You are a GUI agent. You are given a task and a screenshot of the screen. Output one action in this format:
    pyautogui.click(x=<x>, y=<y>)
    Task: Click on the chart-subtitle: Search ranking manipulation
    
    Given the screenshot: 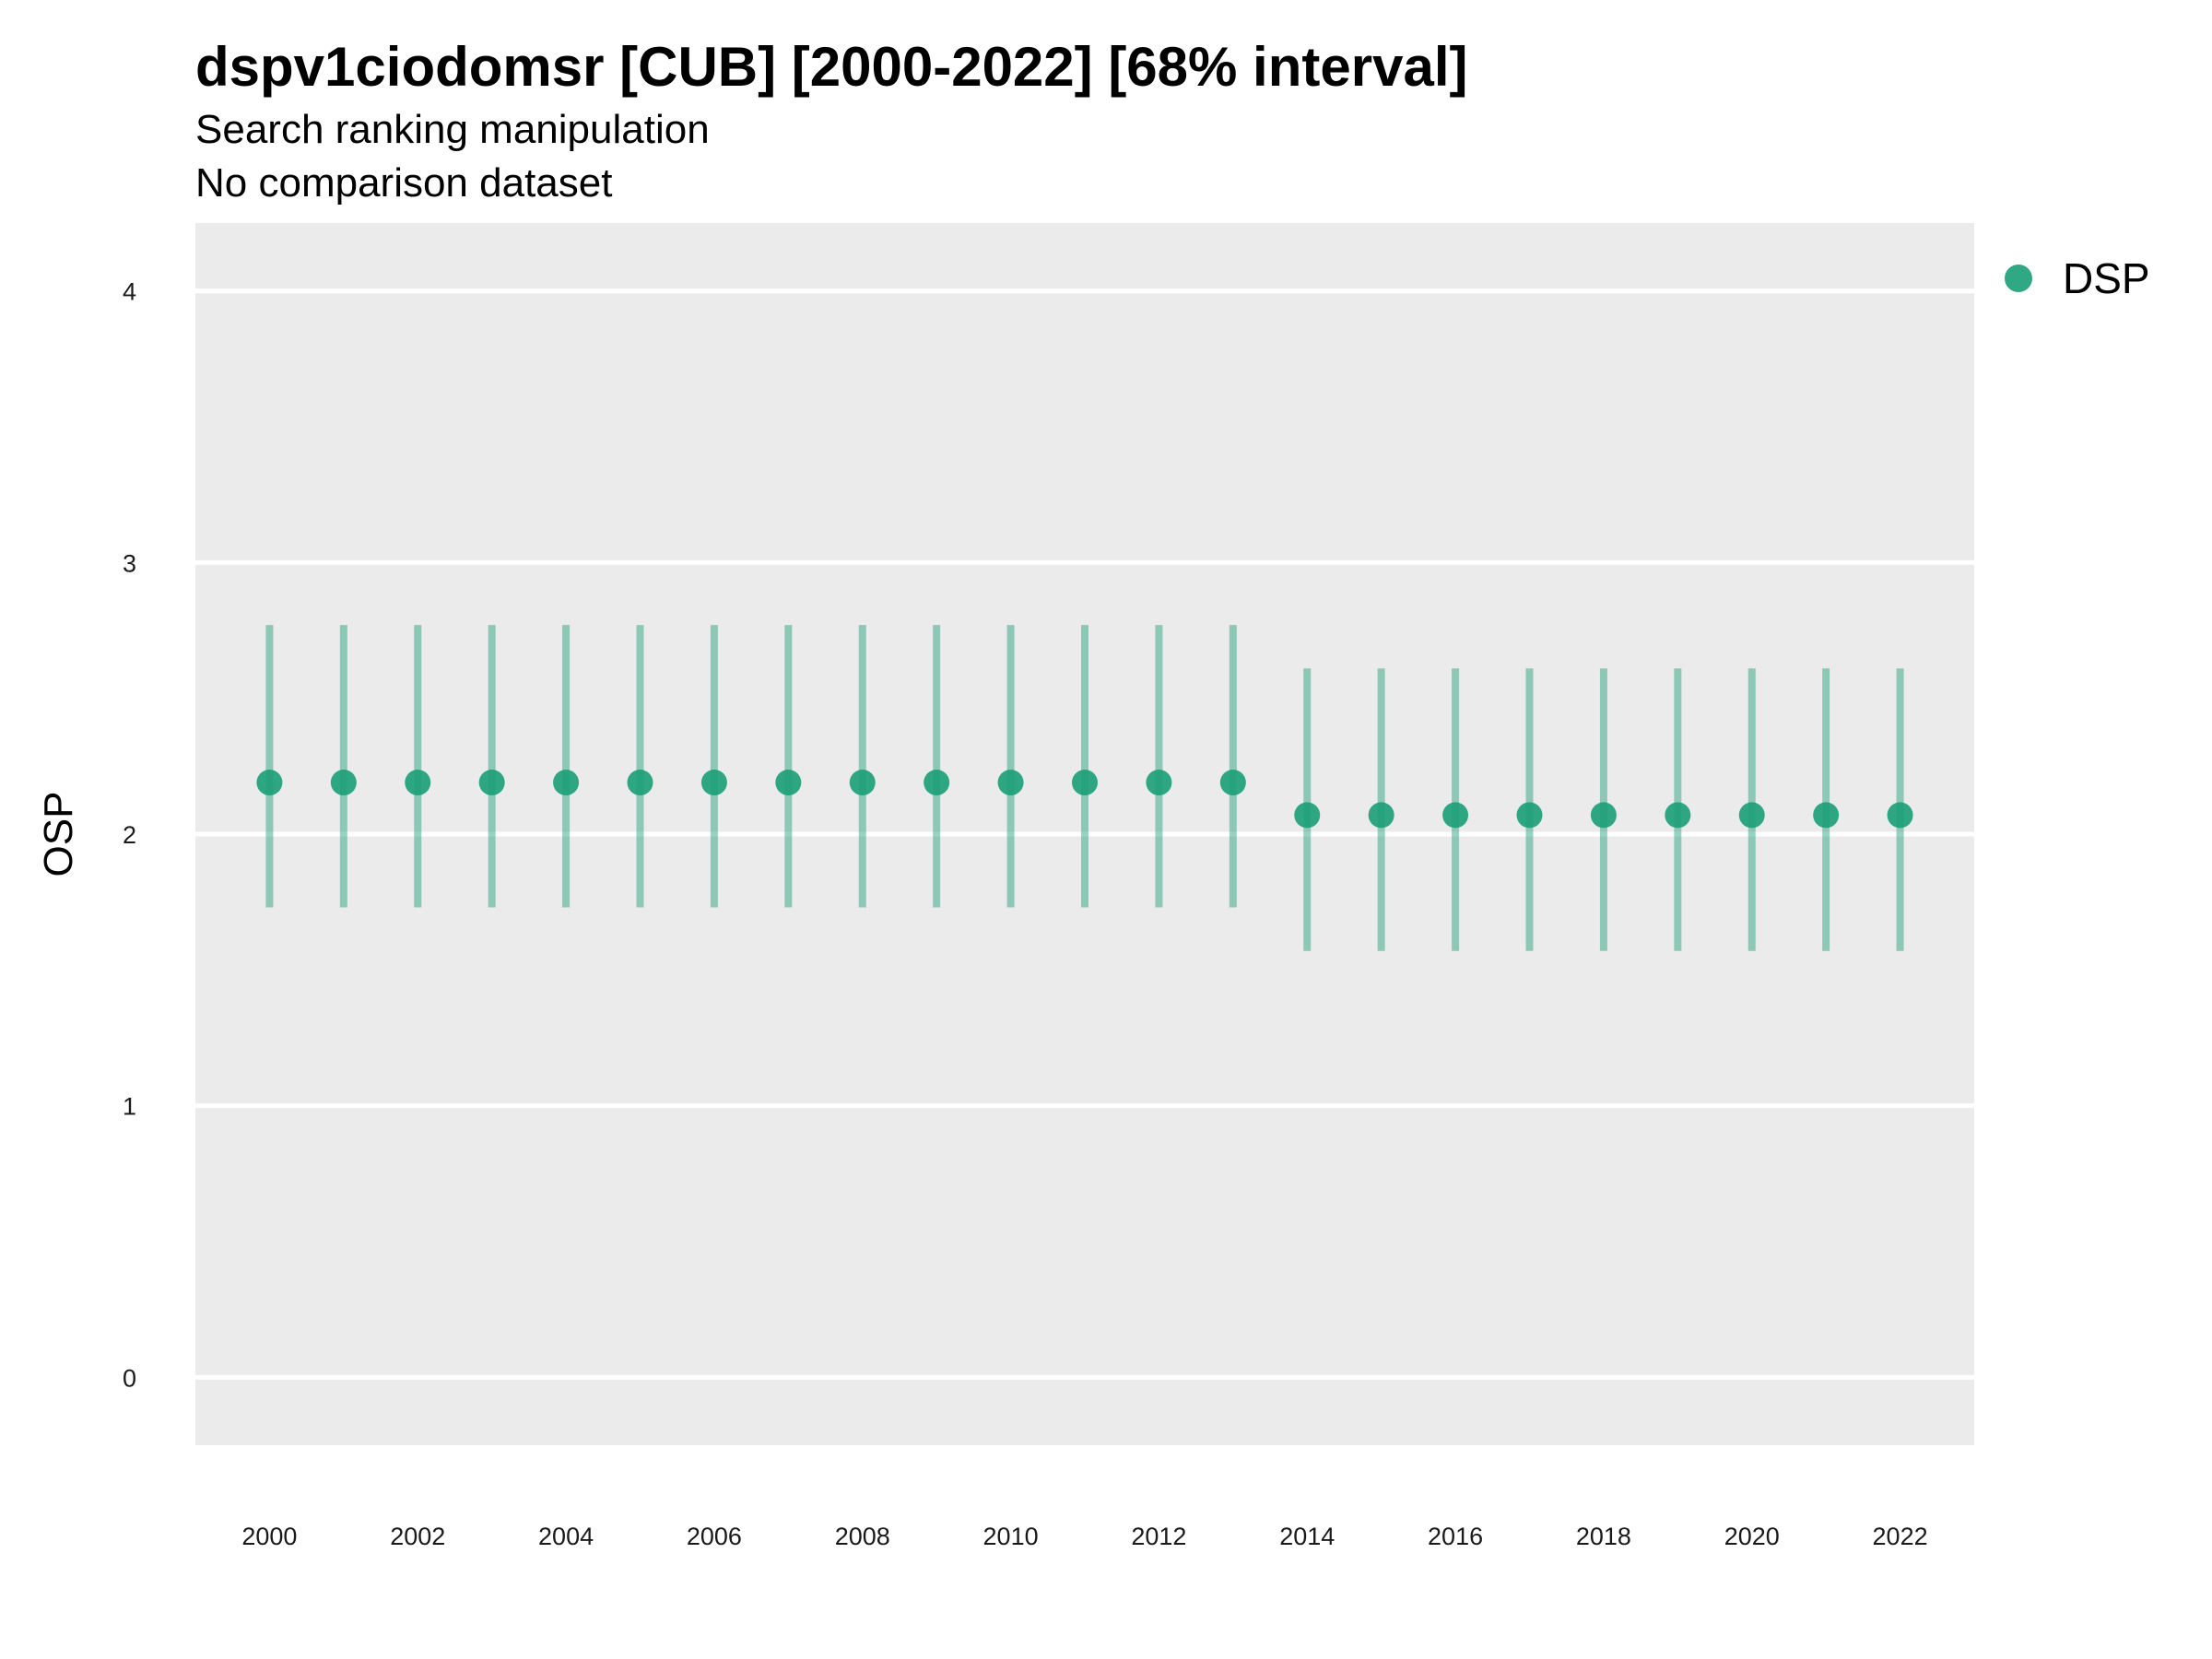 What is the action you would take?
    pyautogui.click(x=452, y=129)
    